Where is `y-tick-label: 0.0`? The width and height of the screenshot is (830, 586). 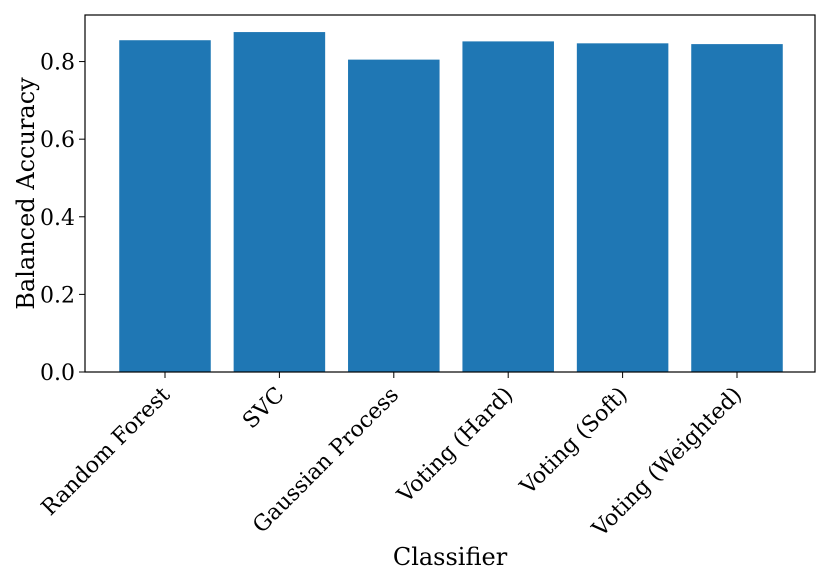
y-tick-label: 0.0 is located at coordinates (57, 373).